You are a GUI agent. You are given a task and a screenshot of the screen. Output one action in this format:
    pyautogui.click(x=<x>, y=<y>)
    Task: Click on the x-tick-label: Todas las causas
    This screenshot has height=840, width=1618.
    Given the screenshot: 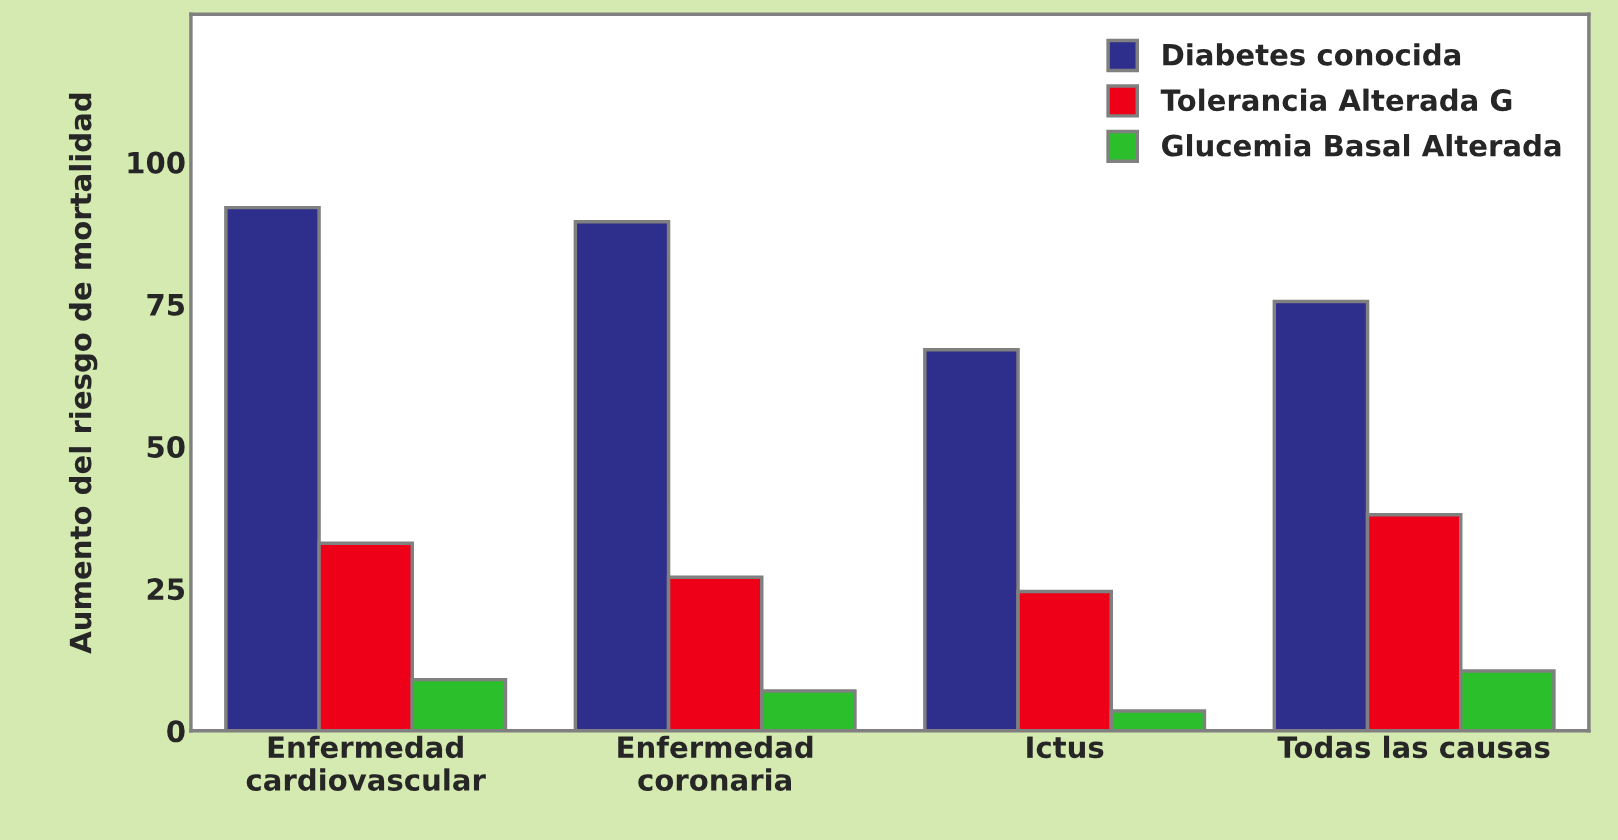 What is the action you would take?
    pyautogui.click(x=1413, y=747)
    